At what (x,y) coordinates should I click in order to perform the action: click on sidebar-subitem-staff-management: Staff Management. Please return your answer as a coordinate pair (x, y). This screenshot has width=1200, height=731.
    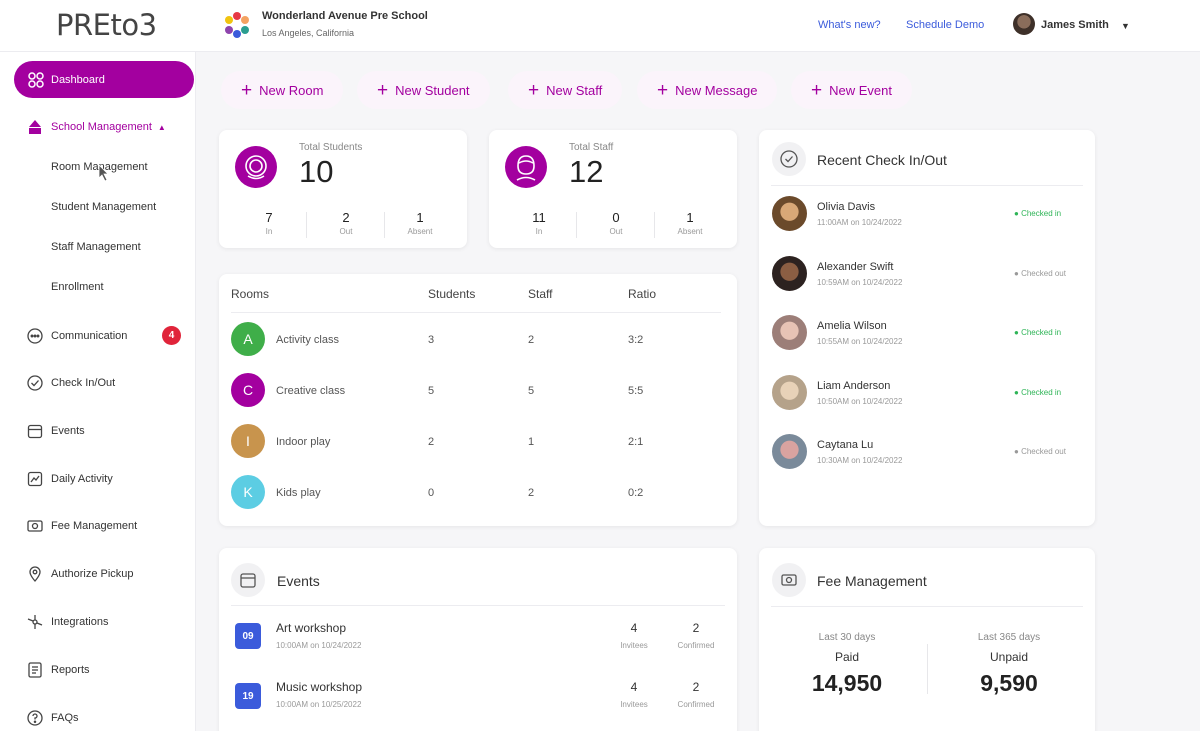
    Looking at the image, I should click on (96, 247).